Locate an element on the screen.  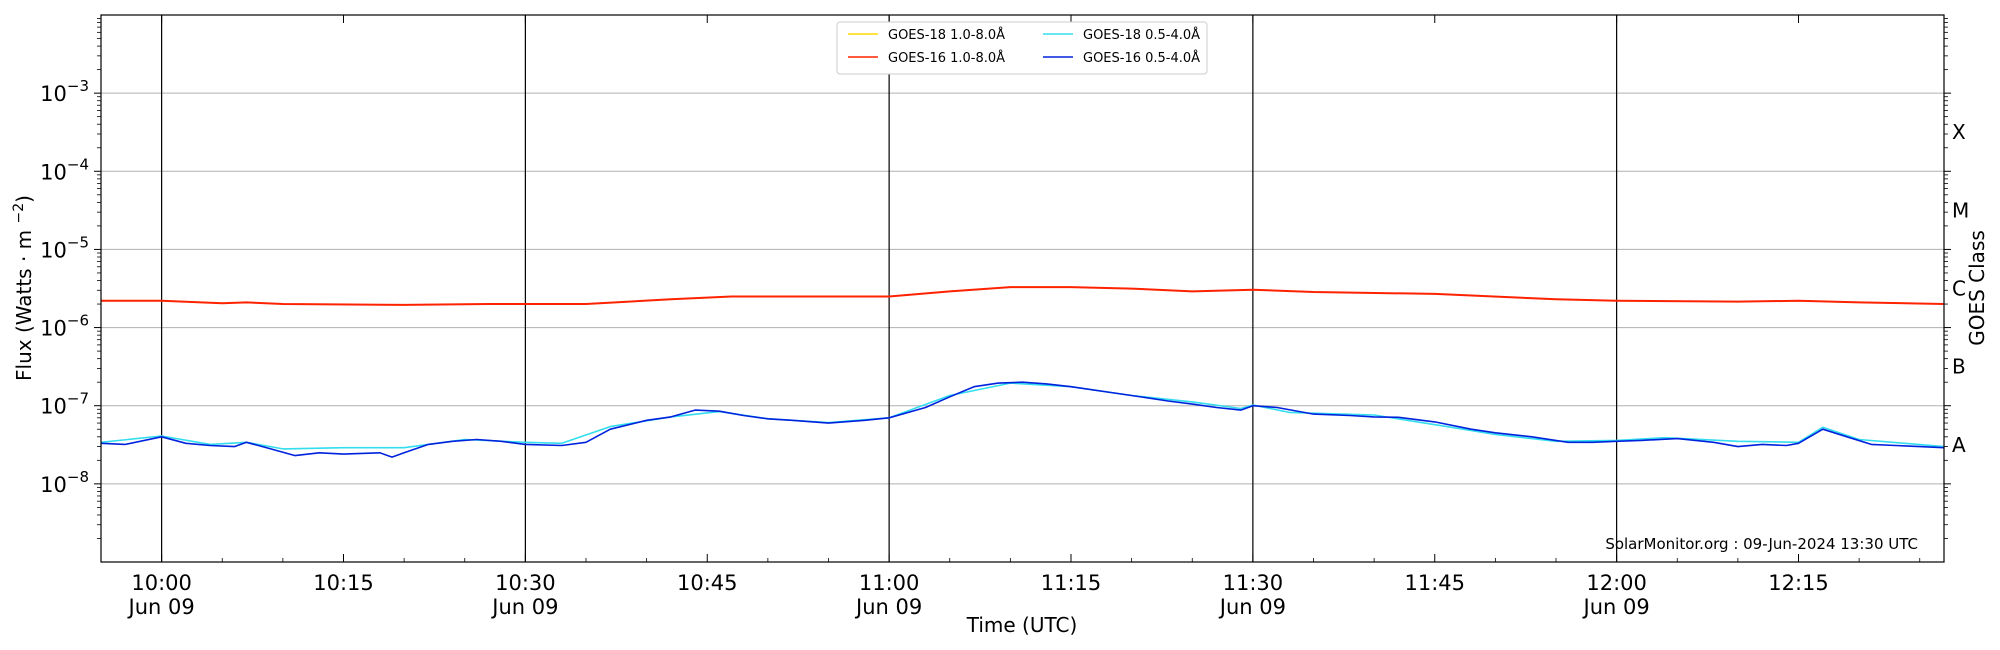
x-tick-label: 10:30 is located at coordinates (525, 583).